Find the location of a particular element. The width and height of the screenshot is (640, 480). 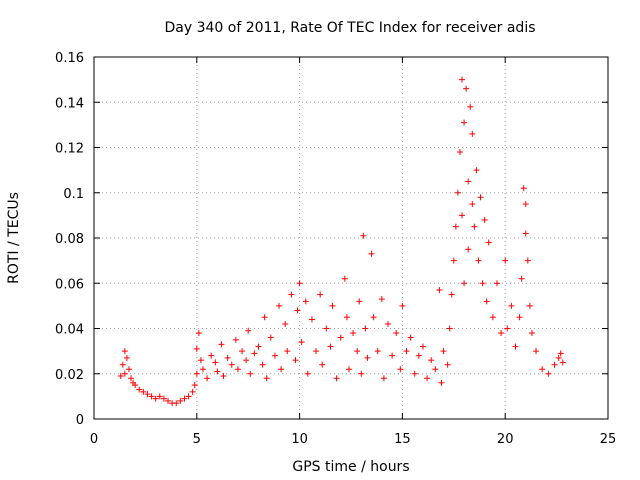

y-tick-label: 0.16 is located at coordinates (69, 58).